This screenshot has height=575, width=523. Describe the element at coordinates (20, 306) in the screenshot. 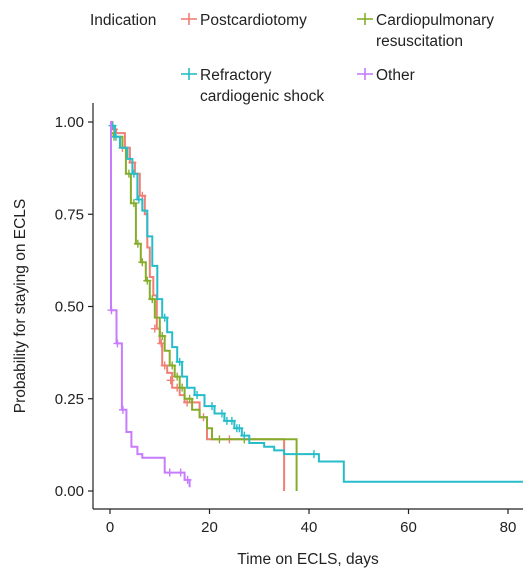

I see `y-axis-title: Probability for staying on ECLS` at that location.